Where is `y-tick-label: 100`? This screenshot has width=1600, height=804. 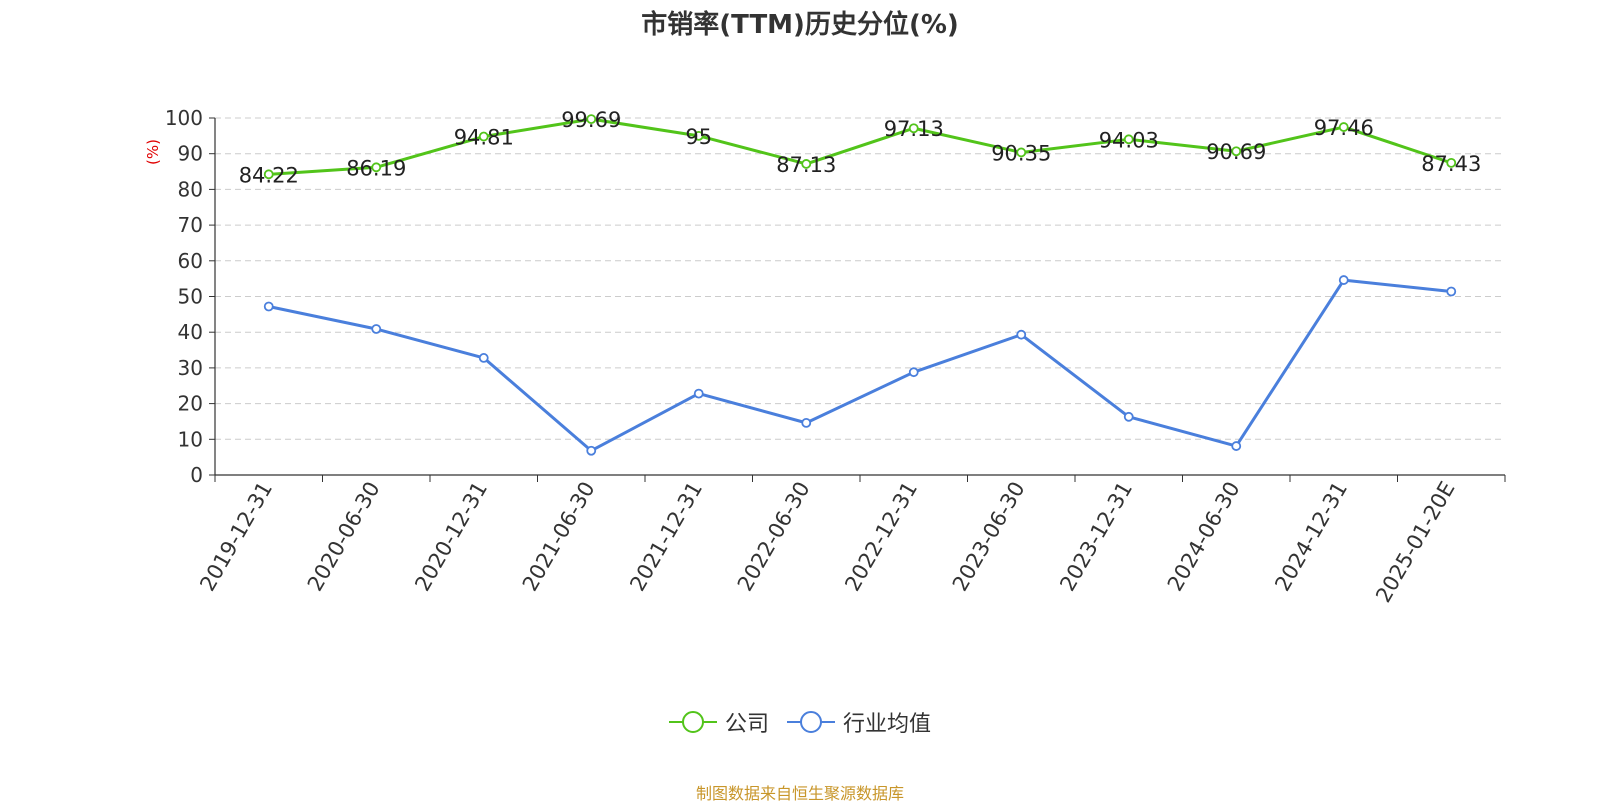
y-tick-label: 100 is located at coordinates (184, 118).